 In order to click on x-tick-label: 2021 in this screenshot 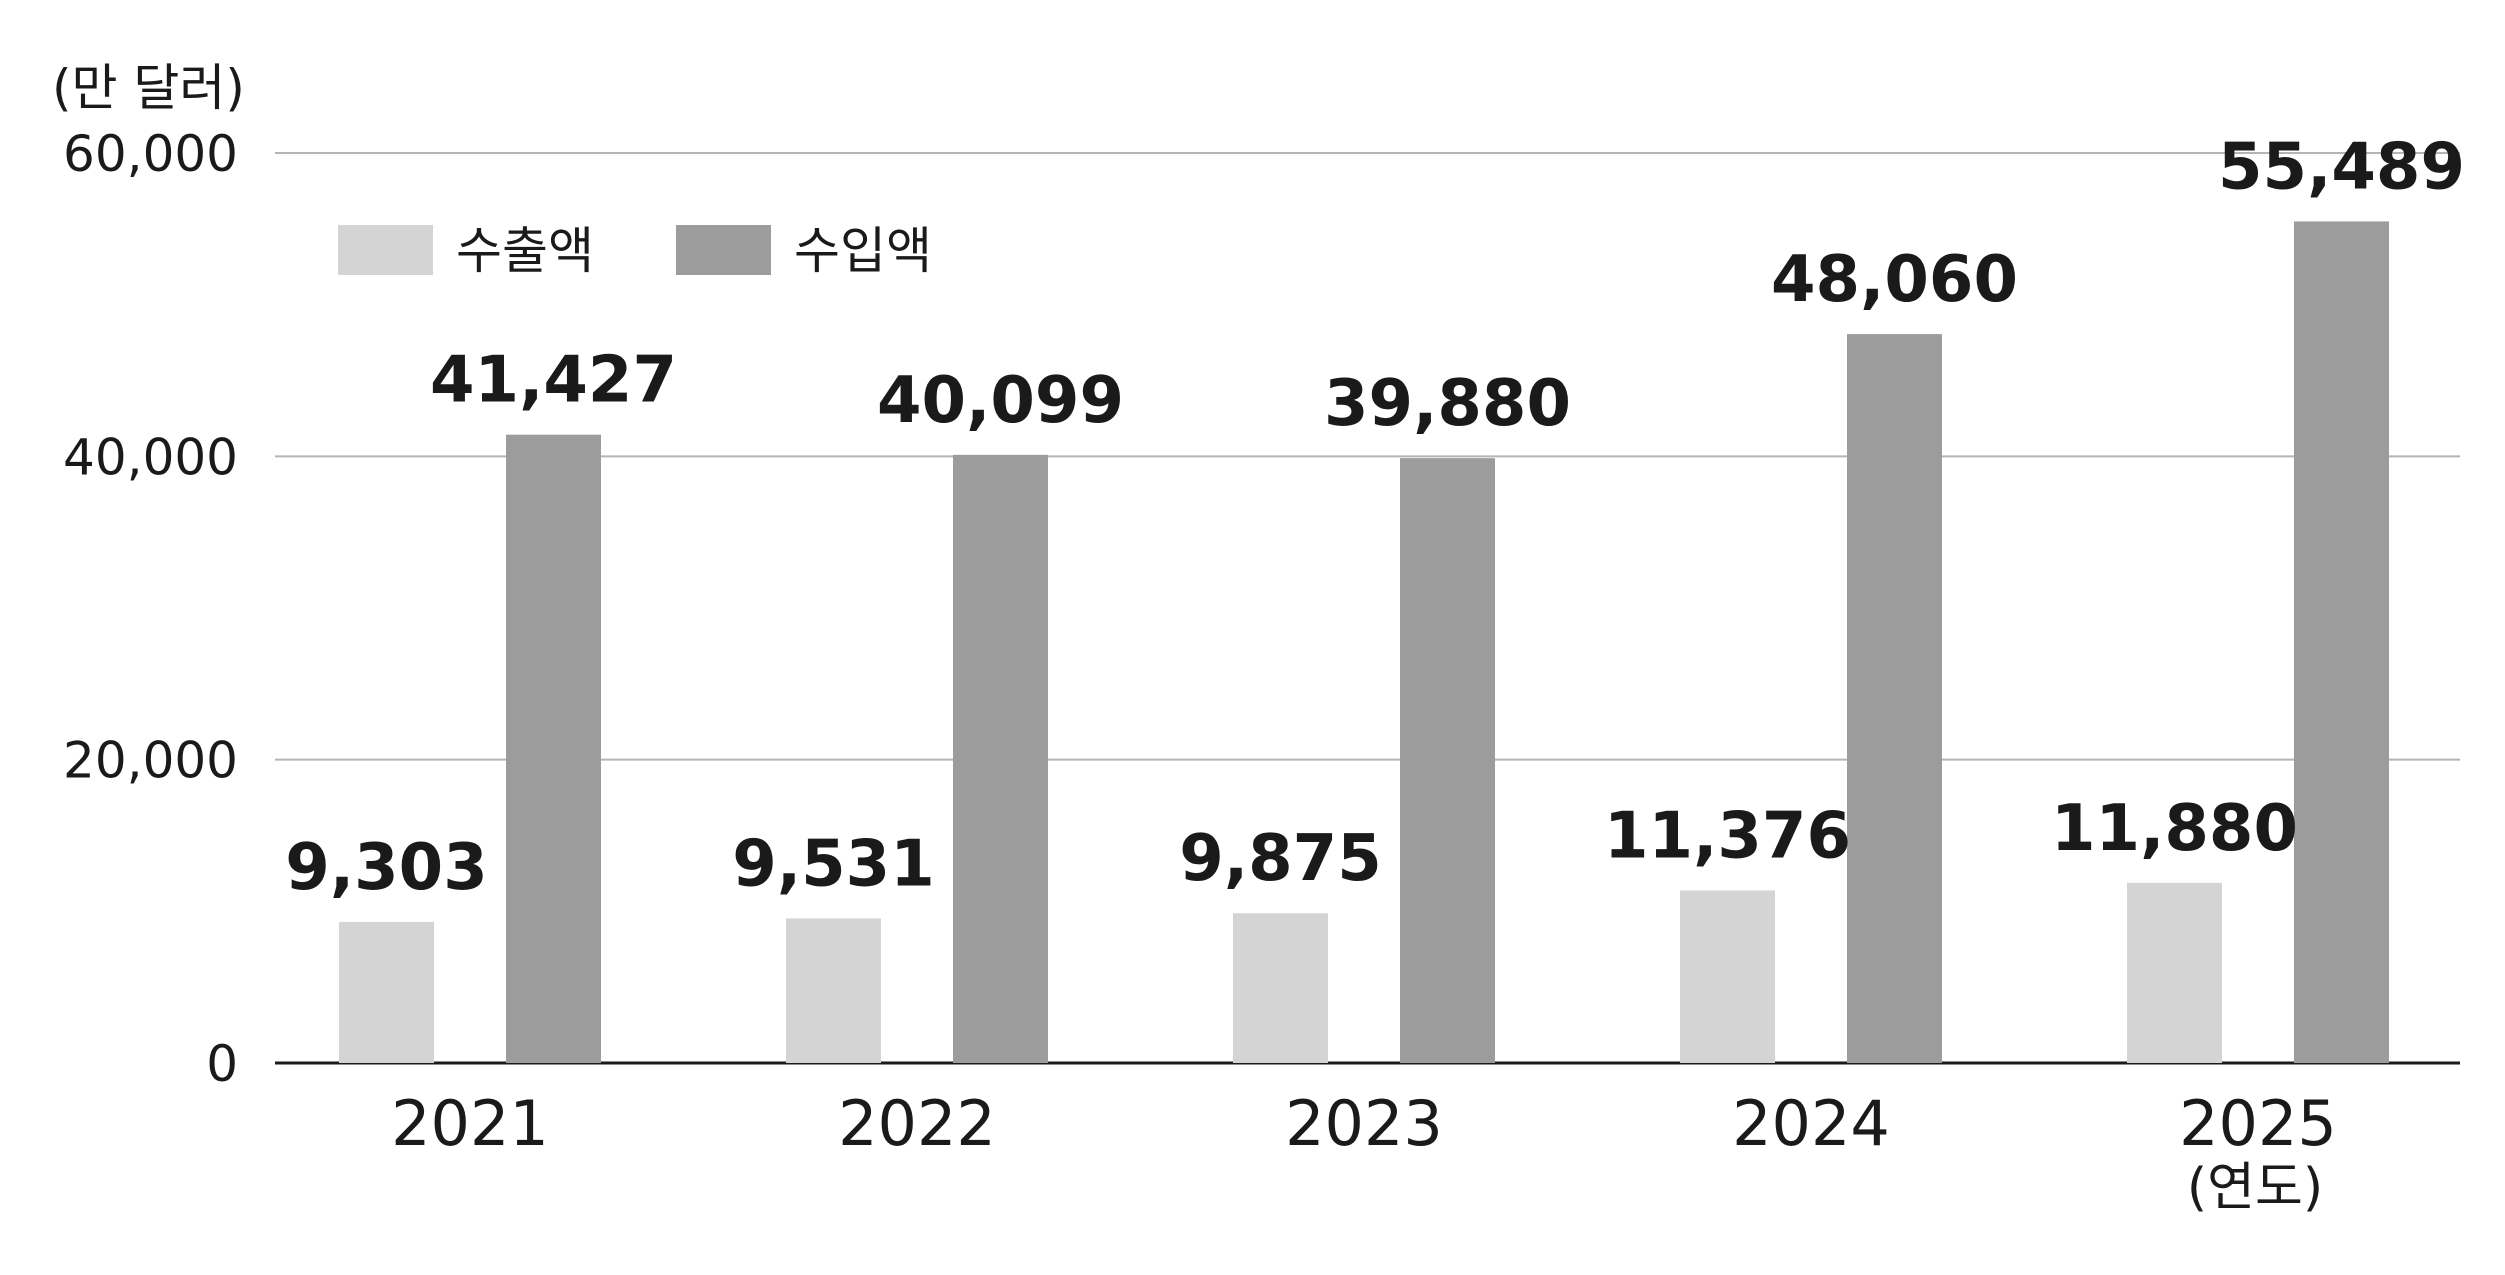, I will do `click(470, 1123)`.